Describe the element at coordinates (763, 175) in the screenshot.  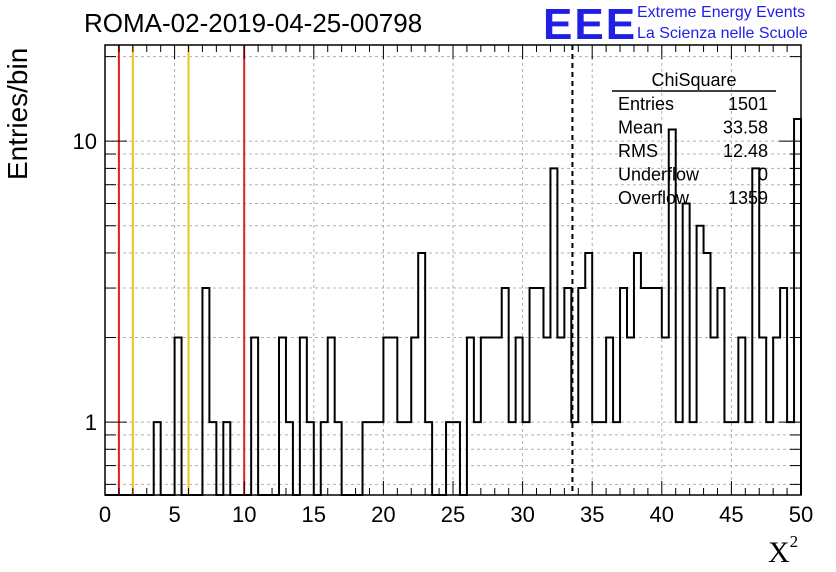
I see `stats-value: 0` at that location.